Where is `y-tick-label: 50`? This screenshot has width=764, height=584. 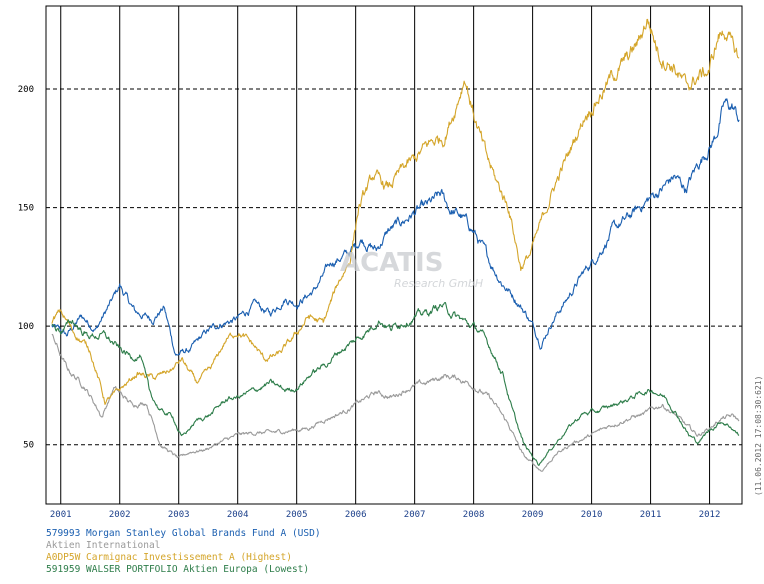 y-tick-label: 50 is located at coordinates (28, 446).